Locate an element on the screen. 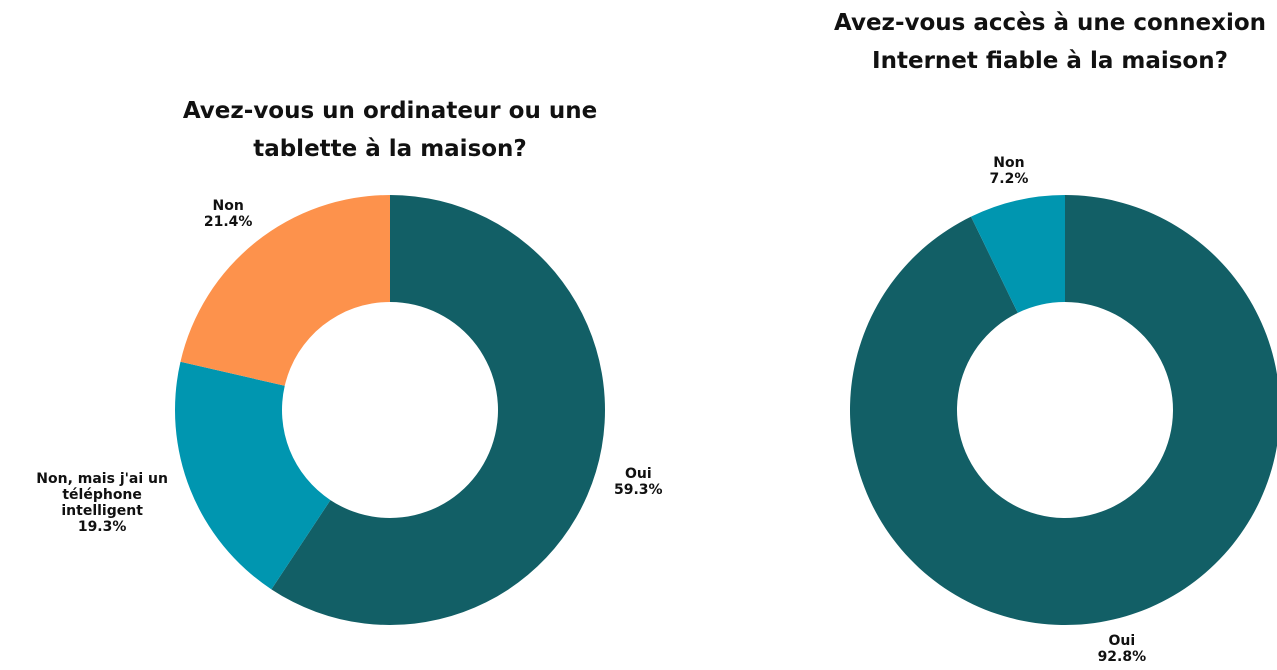 Image resolution: width=1277 pixels, height=670 pixels. value-label: 92.8% is located at coordinates (1122, 656).